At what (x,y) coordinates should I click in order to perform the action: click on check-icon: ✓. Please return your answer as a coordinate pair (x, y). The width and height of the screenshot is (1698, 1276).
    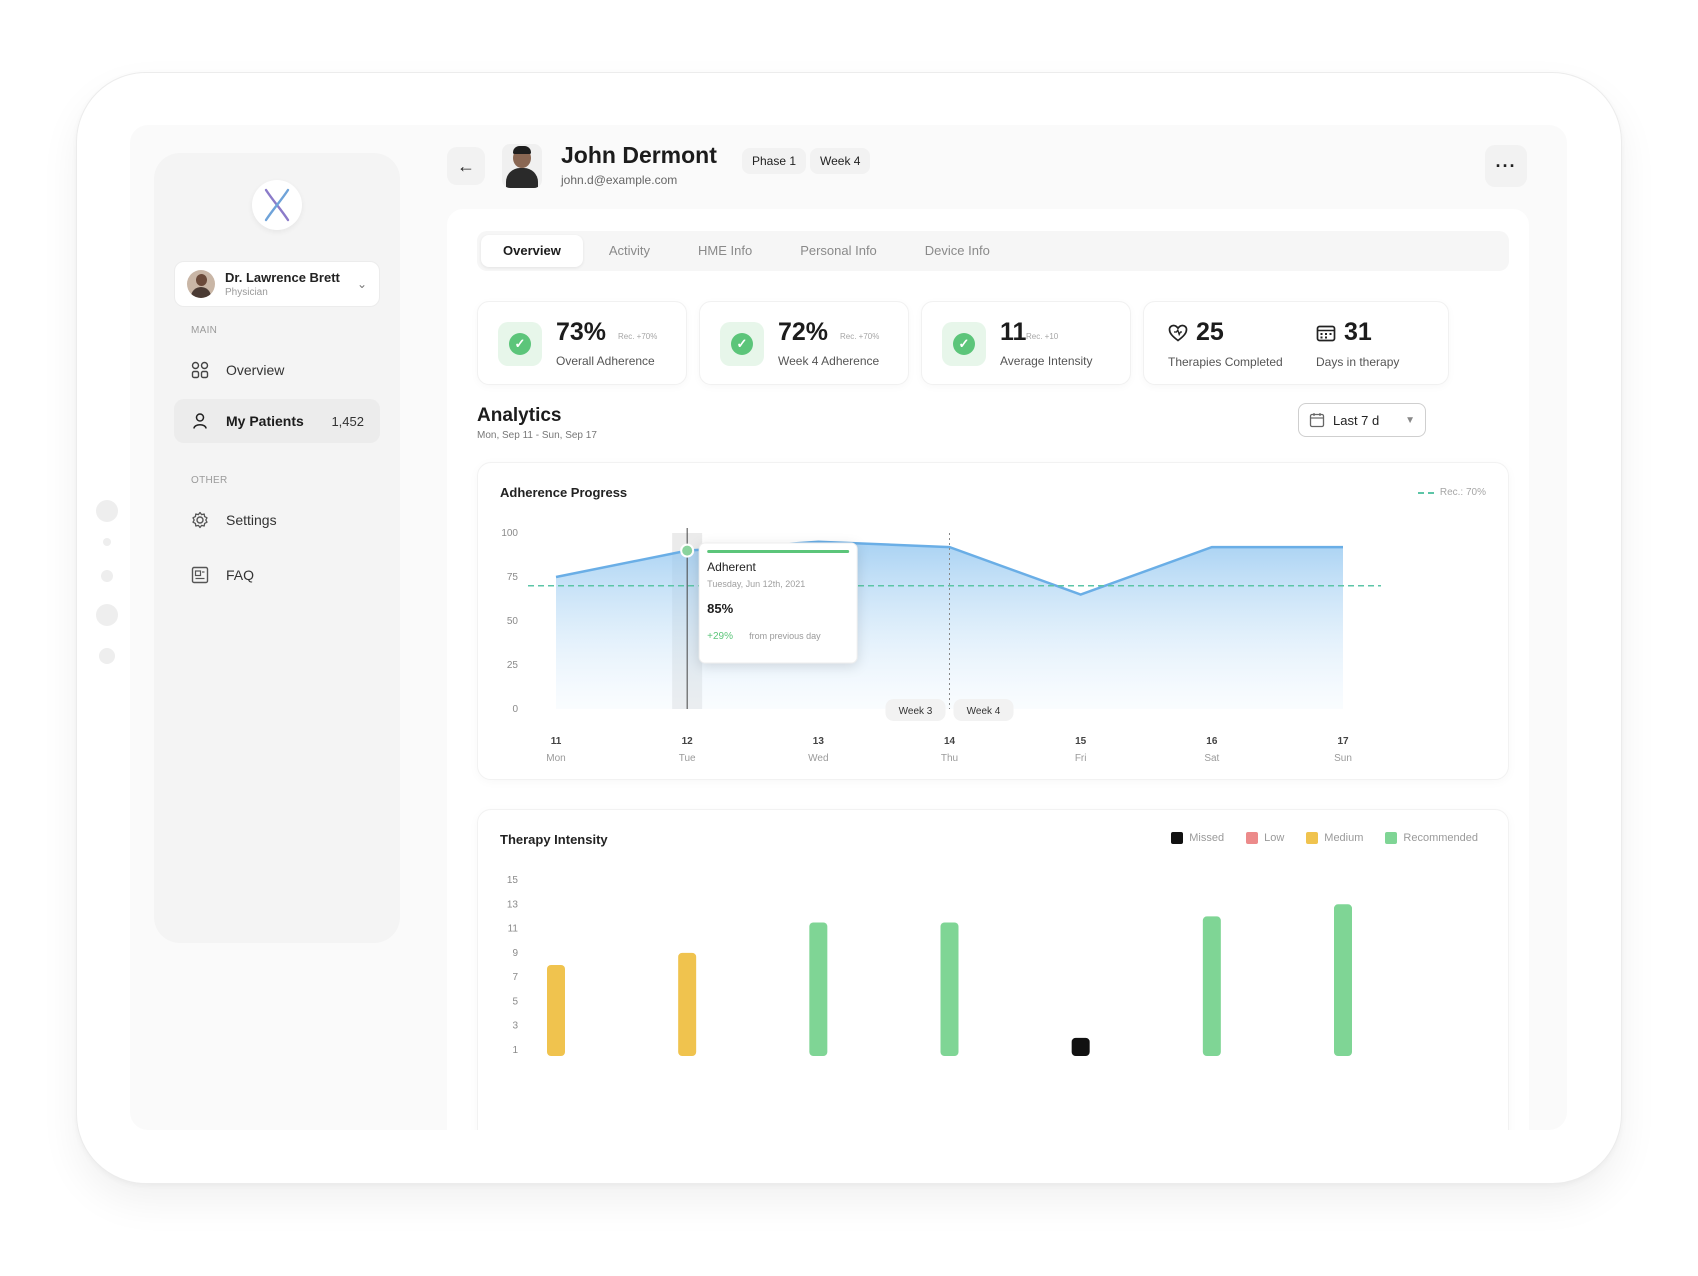
    Looking at the image, I should click on (520, 344).